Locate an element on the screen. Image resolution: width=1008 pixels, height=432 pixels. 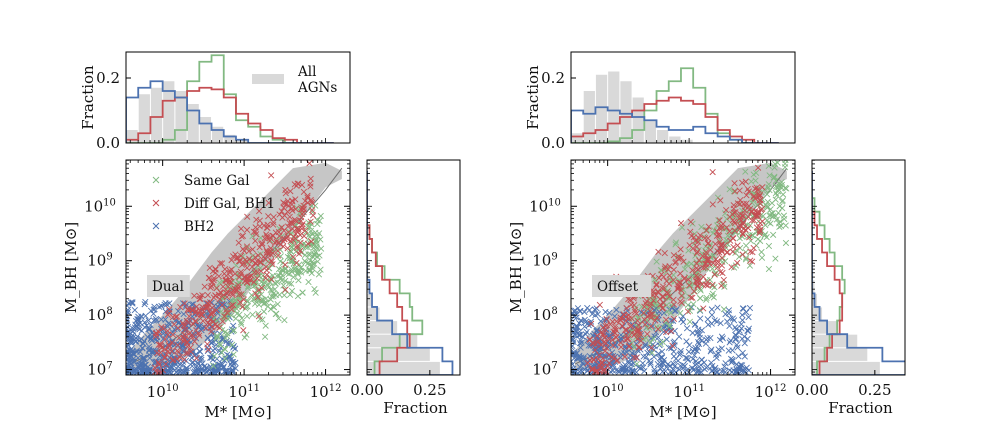
x-tick-label: 1011 is located at coordinates (244, 392).